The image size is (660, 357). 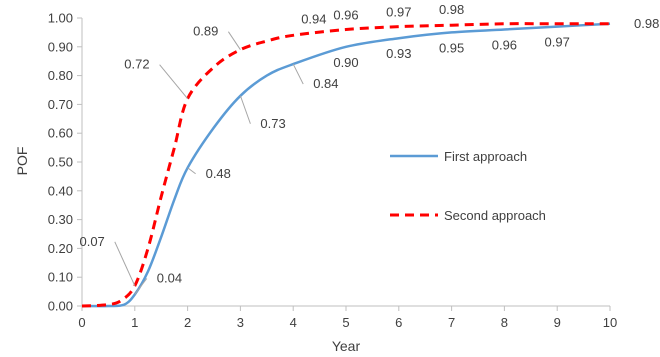 What do you see at coordinates (345, 322) in the screenshot?
I see `x-tick-label: 5` at bounding box center [345, 322].